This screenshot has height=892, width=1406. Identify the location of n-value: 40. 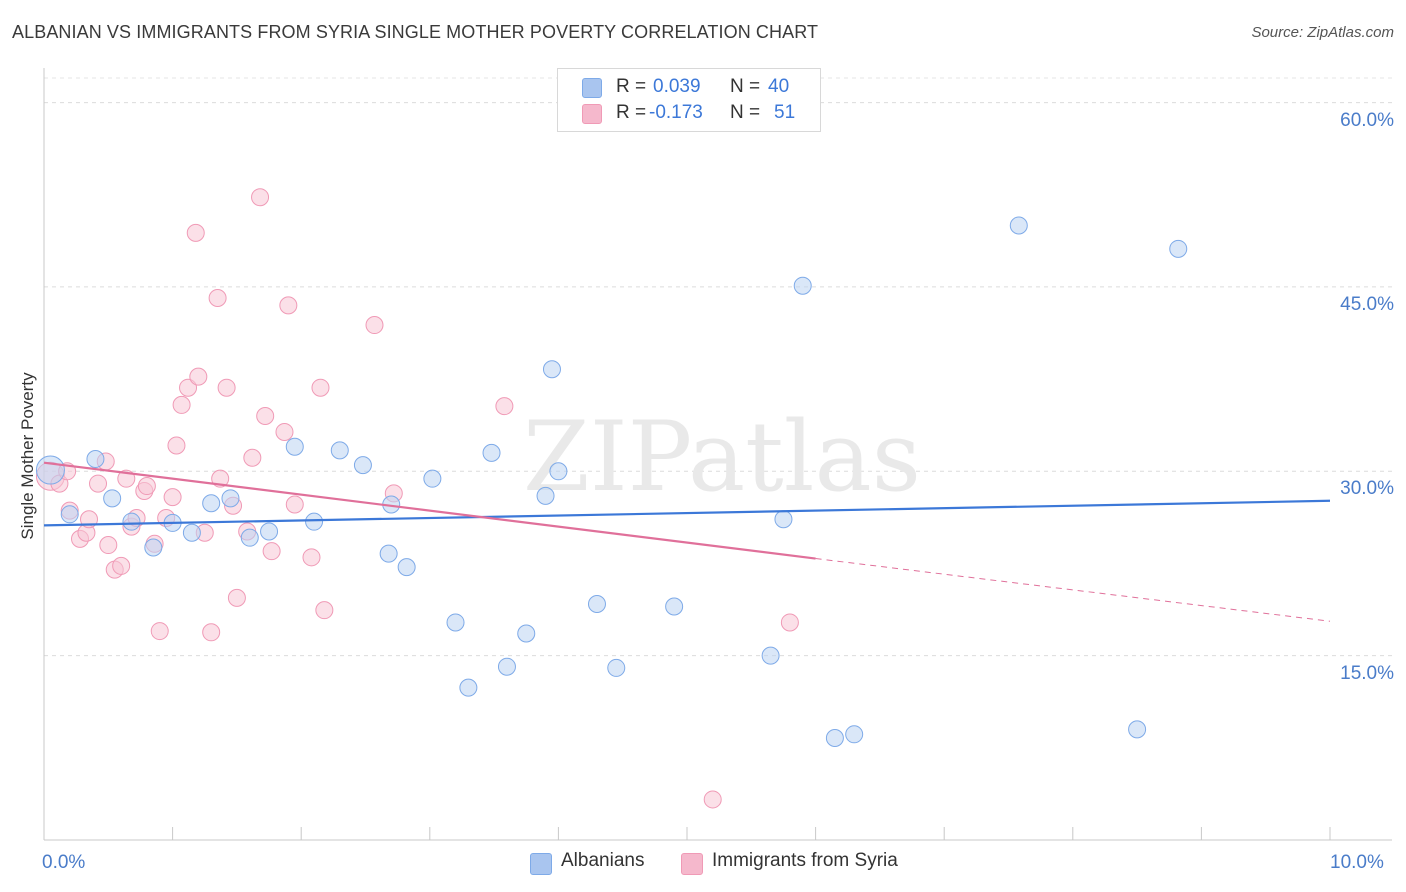
(779, 86).